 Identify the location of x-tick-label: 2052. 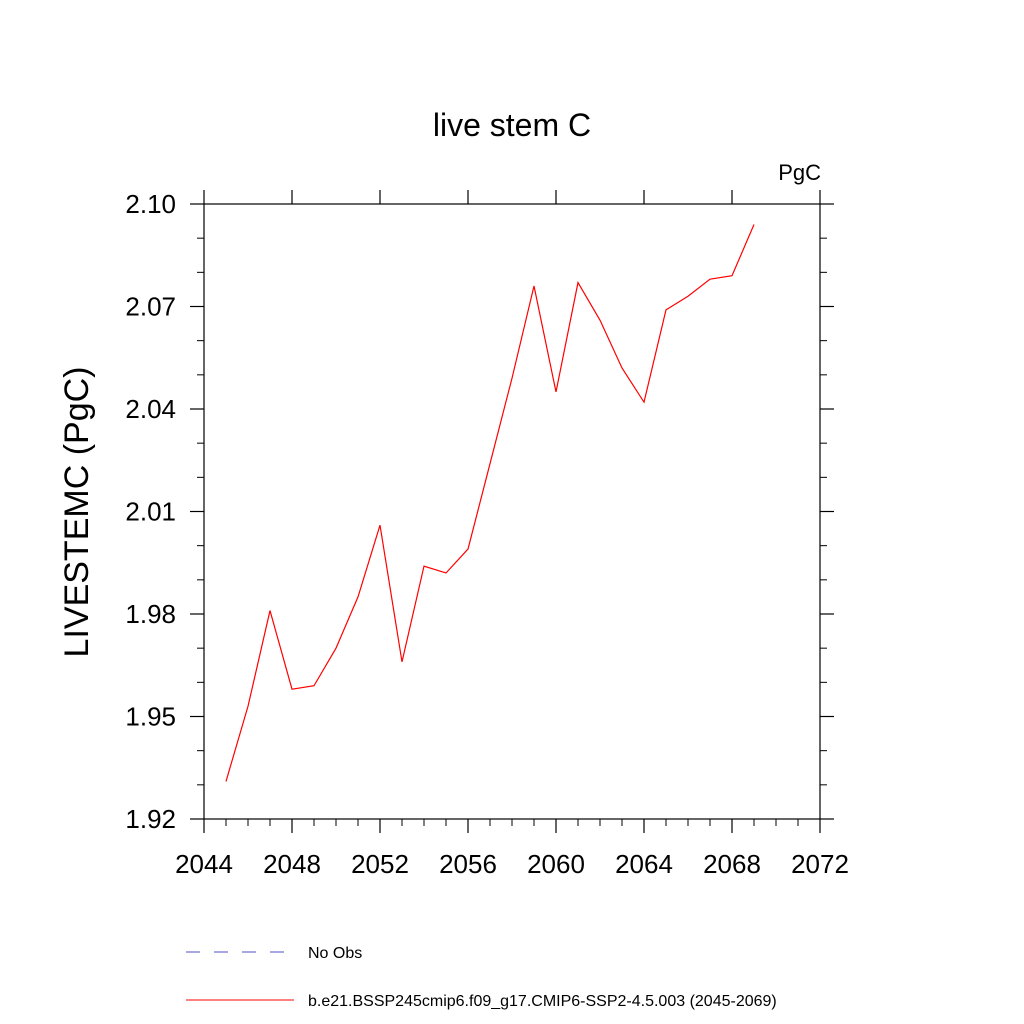
(380, 864).